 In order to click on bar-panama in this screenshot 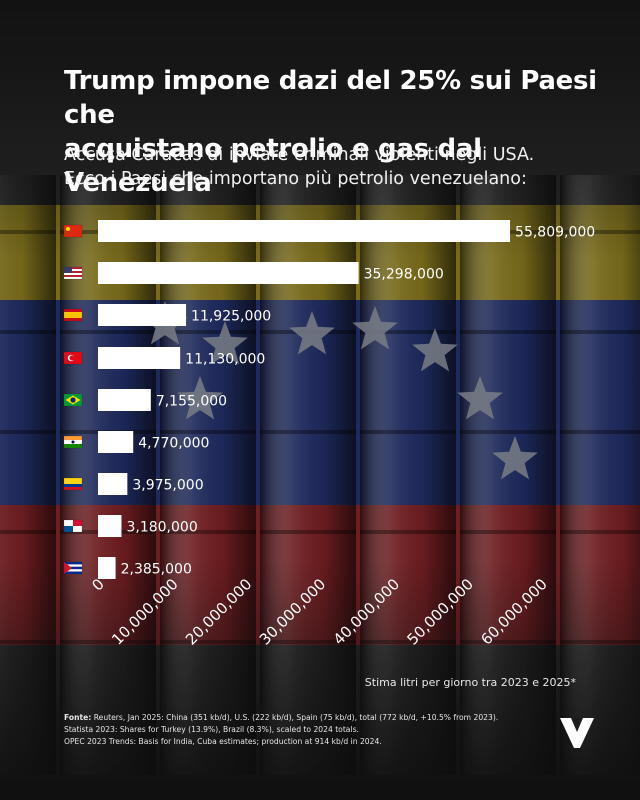, I will do `click(110, 526)`.